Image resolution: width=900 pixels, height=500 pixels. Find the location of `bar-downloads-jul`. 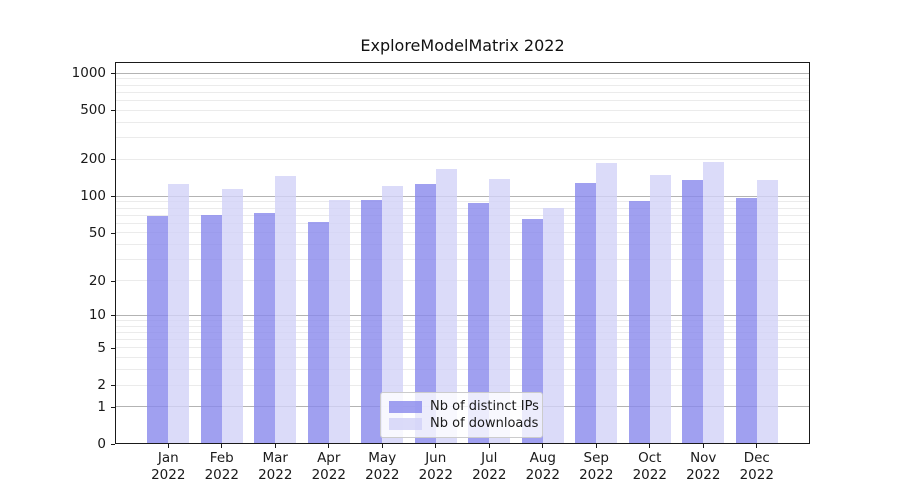

bar-downloads-jul is located at coordinates (500, 311).